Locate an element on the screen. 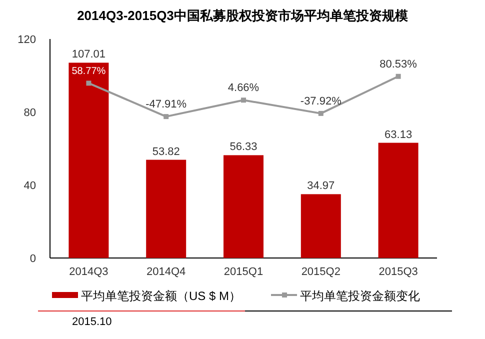  data-label: 34.97 is located at coordinates (321, 186).